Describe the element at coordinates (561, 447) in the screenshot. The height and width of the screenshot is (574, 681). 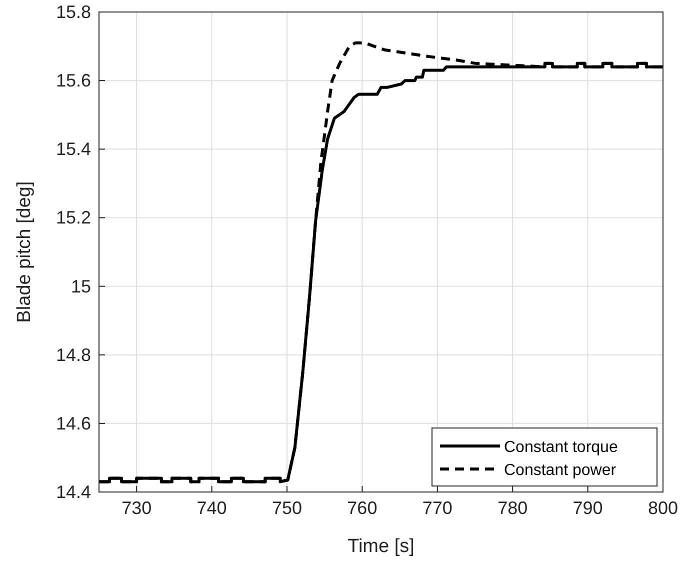
I see `legend-label: Constant torque` at that location.